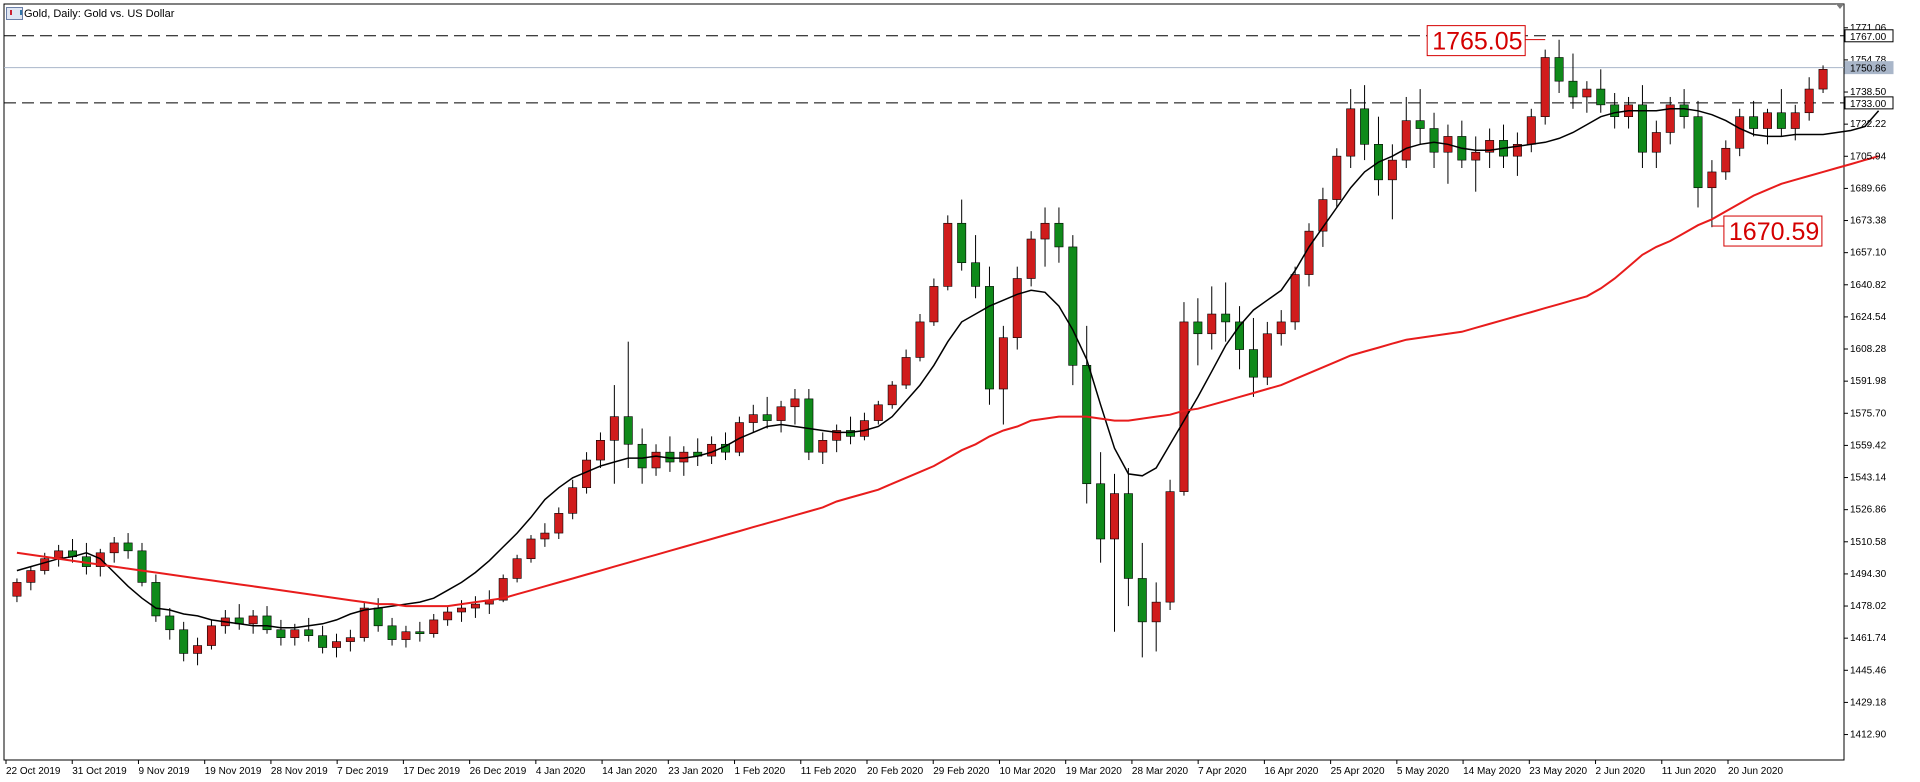 The image size is (1920, 782). Describe the element at coordinates (164, 771) in the screenshot. I see `x-tick-label: 9 Nov 2019` at that location.